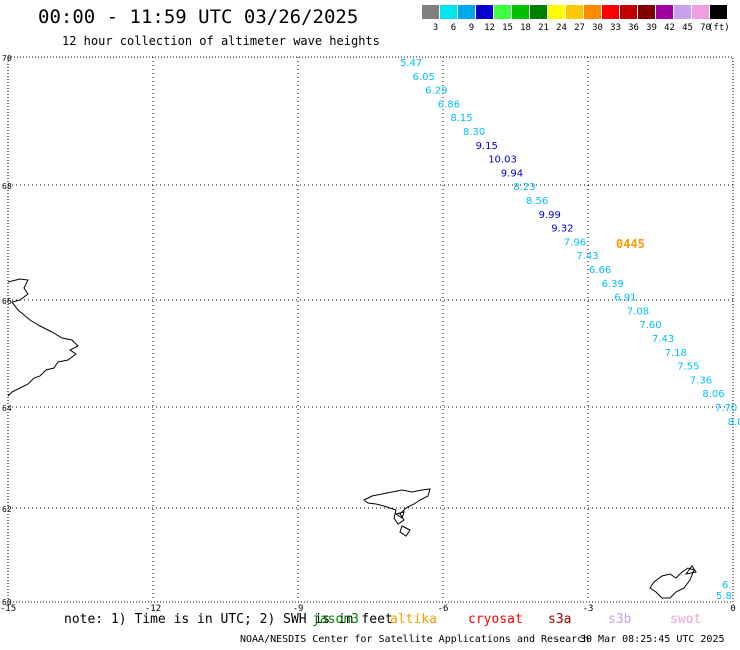 The image size is (740, 650). I want to click on legend-label: 42, so click(669, 28).